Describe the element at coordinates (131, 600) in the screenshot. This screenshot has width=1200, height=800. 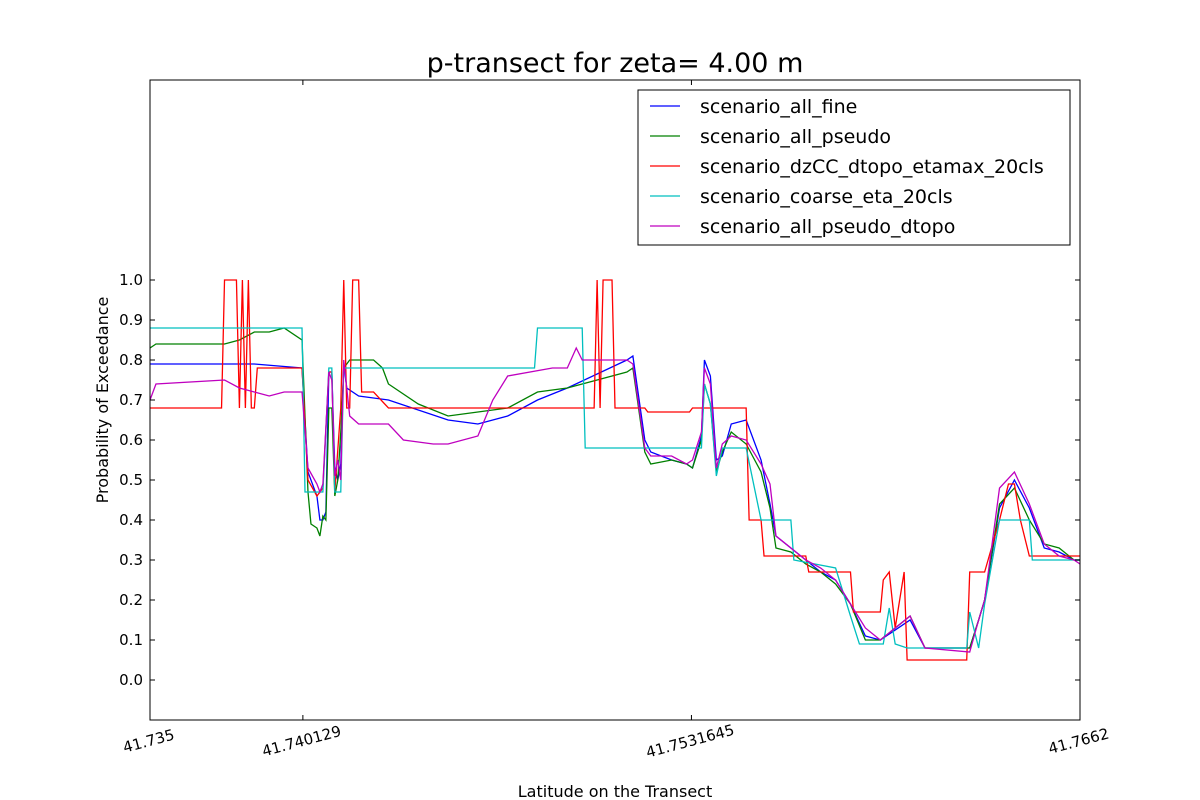
I see `y-tick-label: 0.2` at that location.